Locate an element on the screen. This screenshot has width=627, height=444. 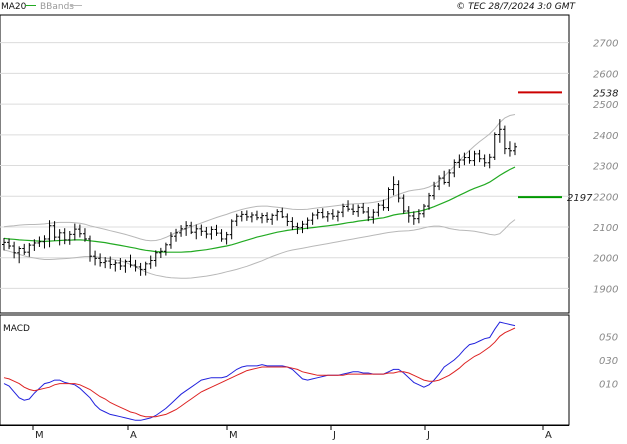
macd-axis: 010 030 050 is located at coordinates (608, 361).